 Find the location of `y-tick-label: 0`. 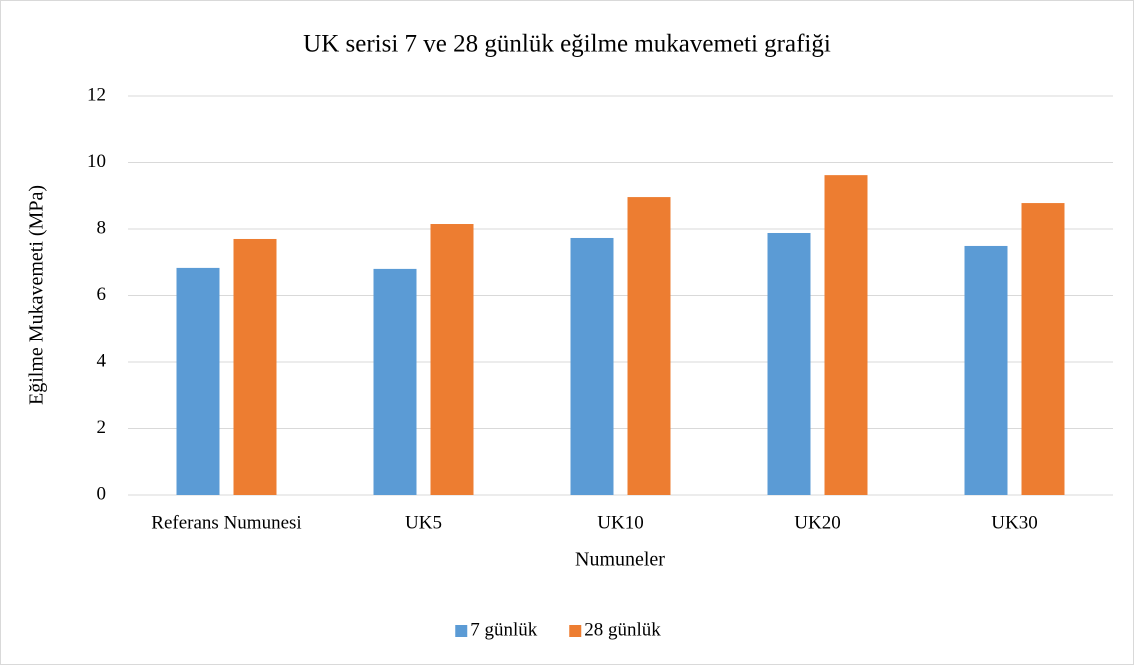

y-tick-label: 0 is located at coordinates (102, 493).